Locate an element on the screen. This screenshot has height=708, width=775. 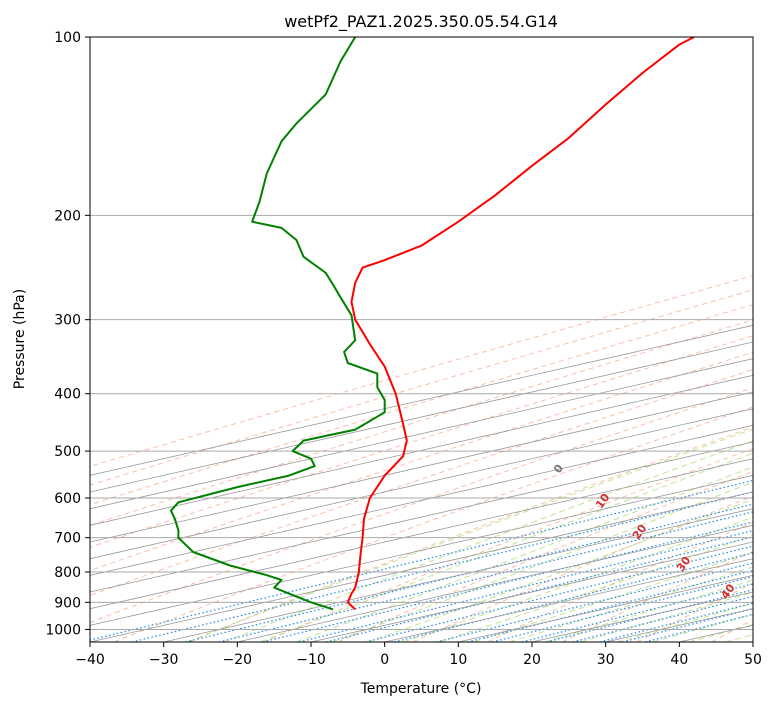
chart-title: wetPf2_PAZ1.2025.350.05.54.G14 is located at coordinates (421, 22).